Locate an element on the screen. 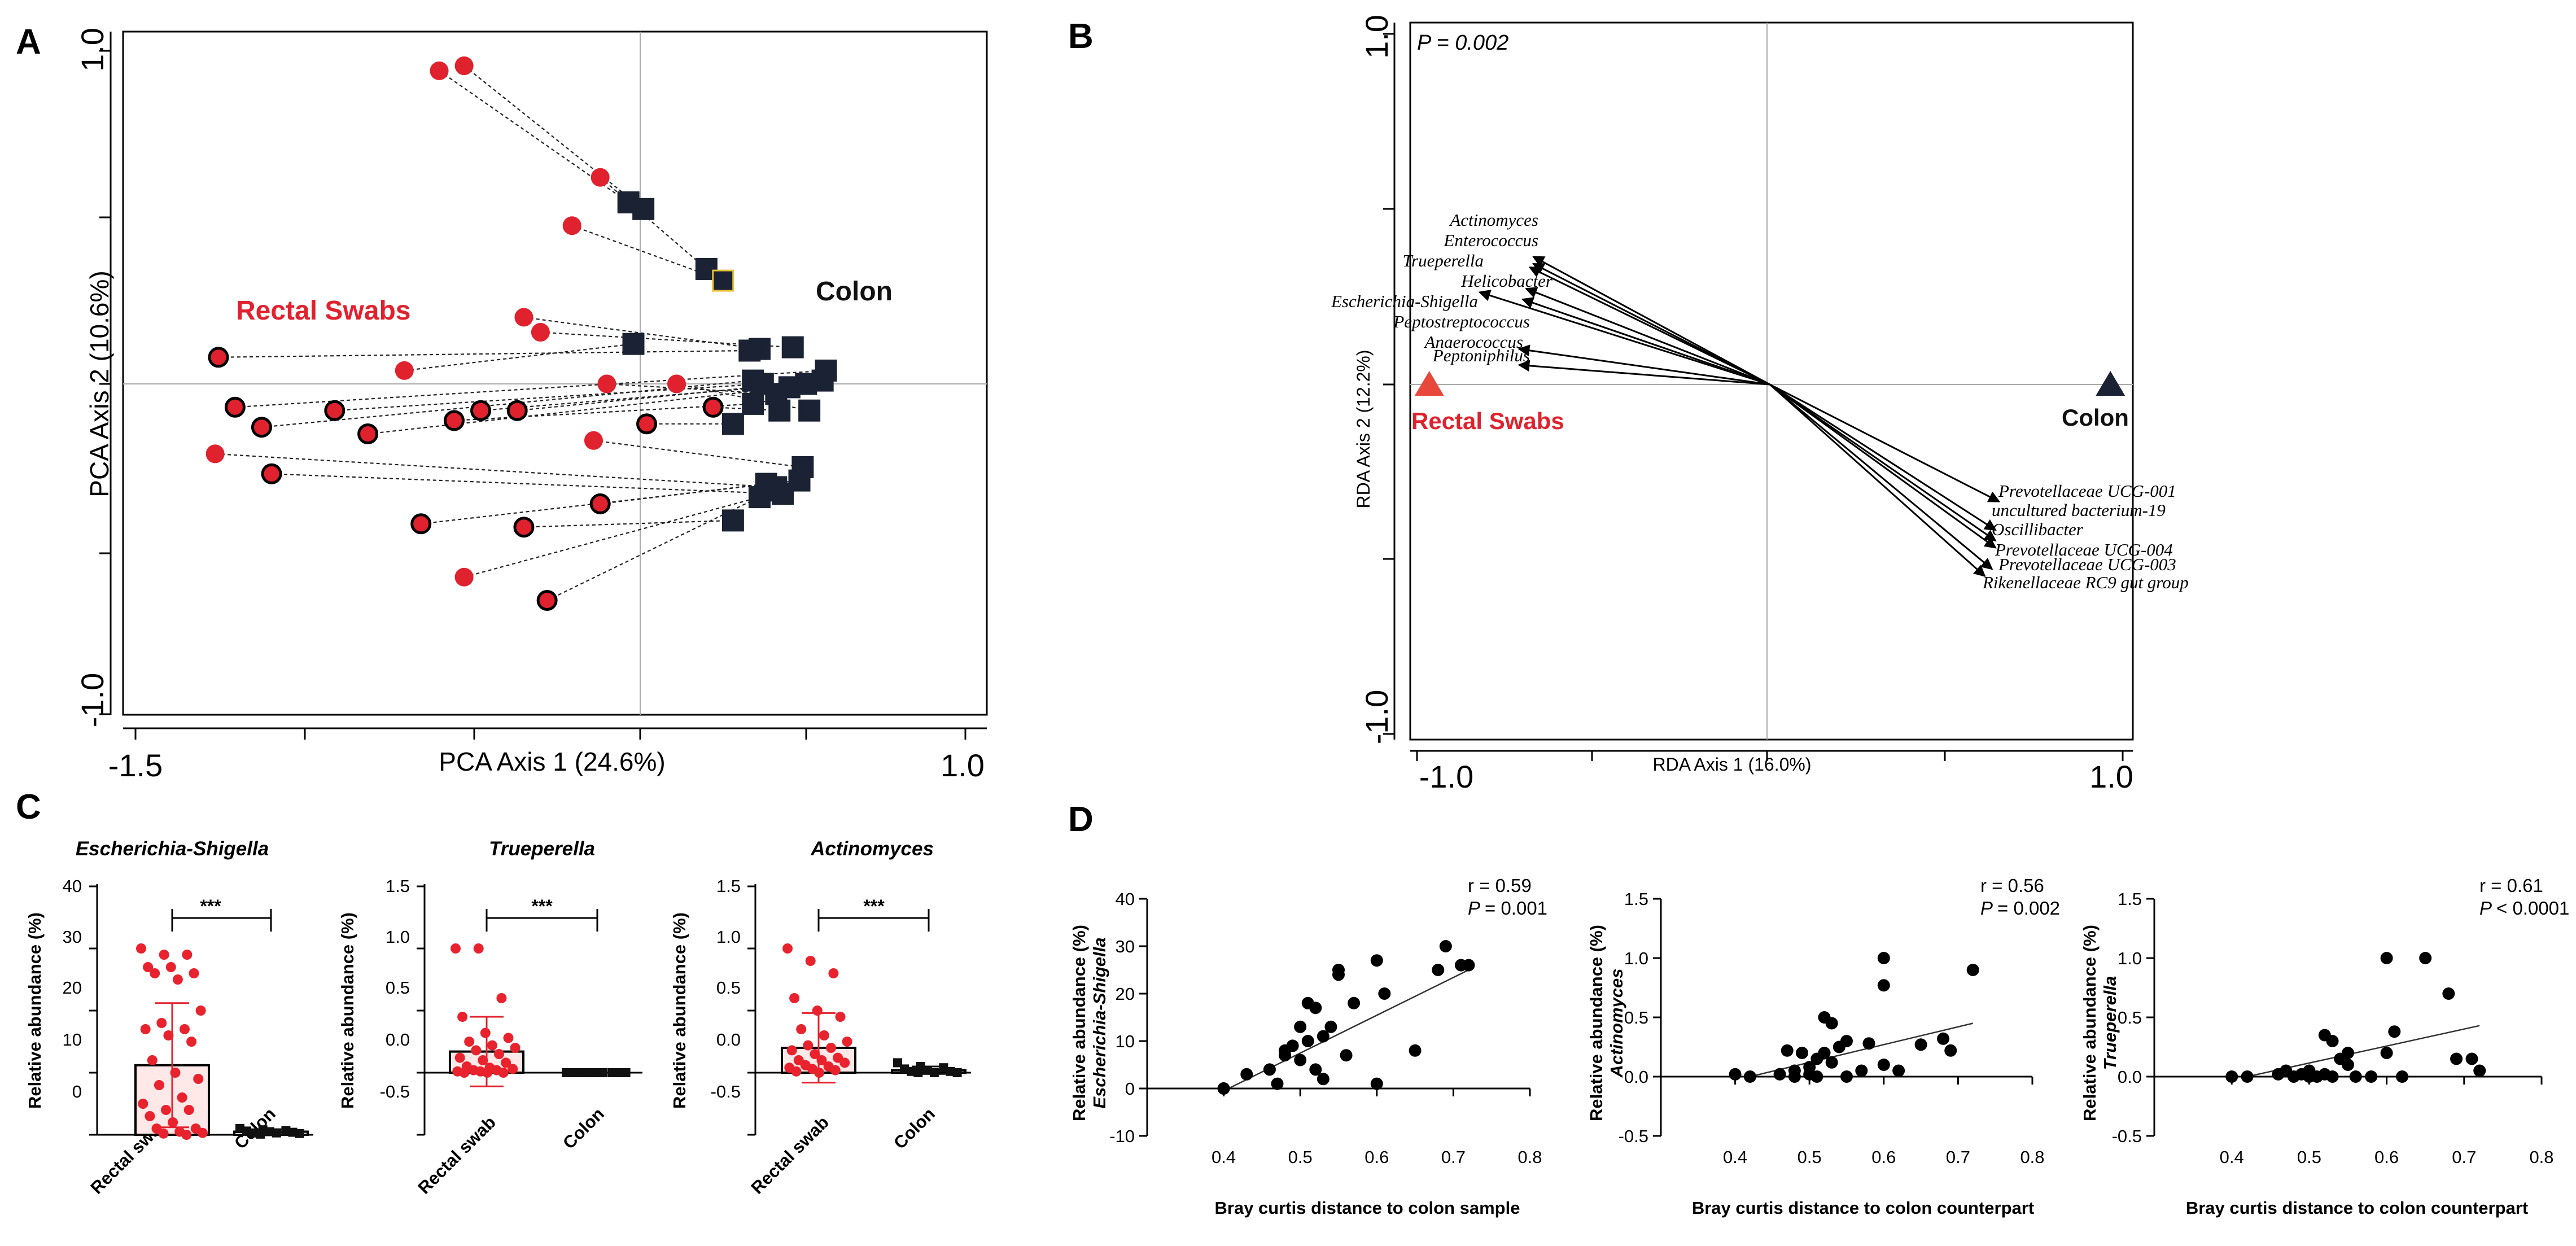  scatter-y-axis-taxon: Trueperella is located at coordinates (2110, 1023).